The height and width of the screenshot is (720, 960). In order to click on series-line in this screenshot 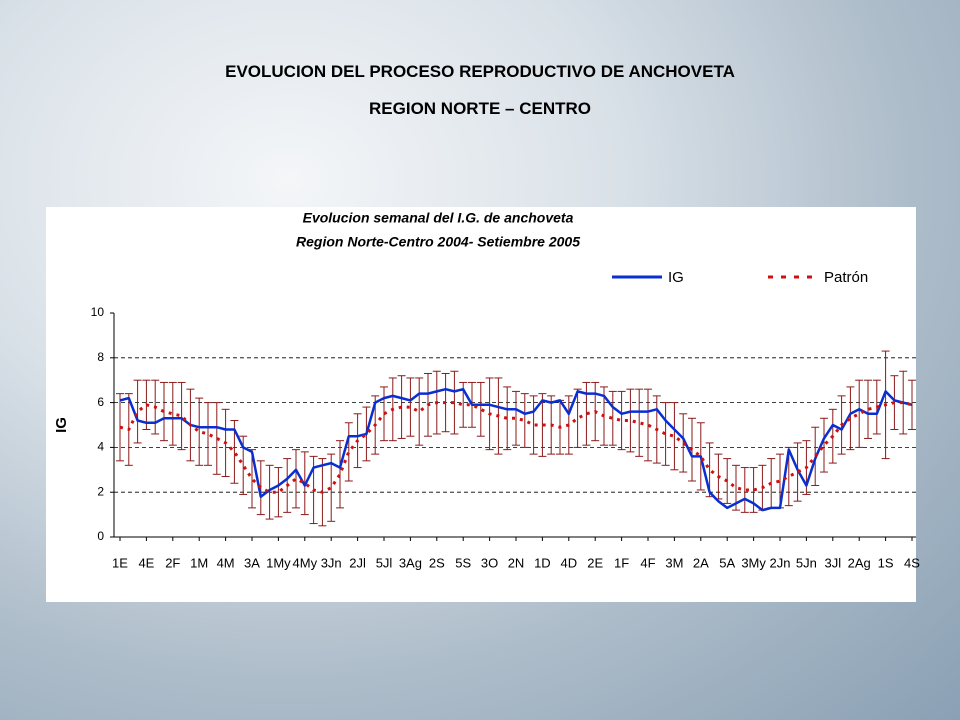, I will do `click(516, 449)`.